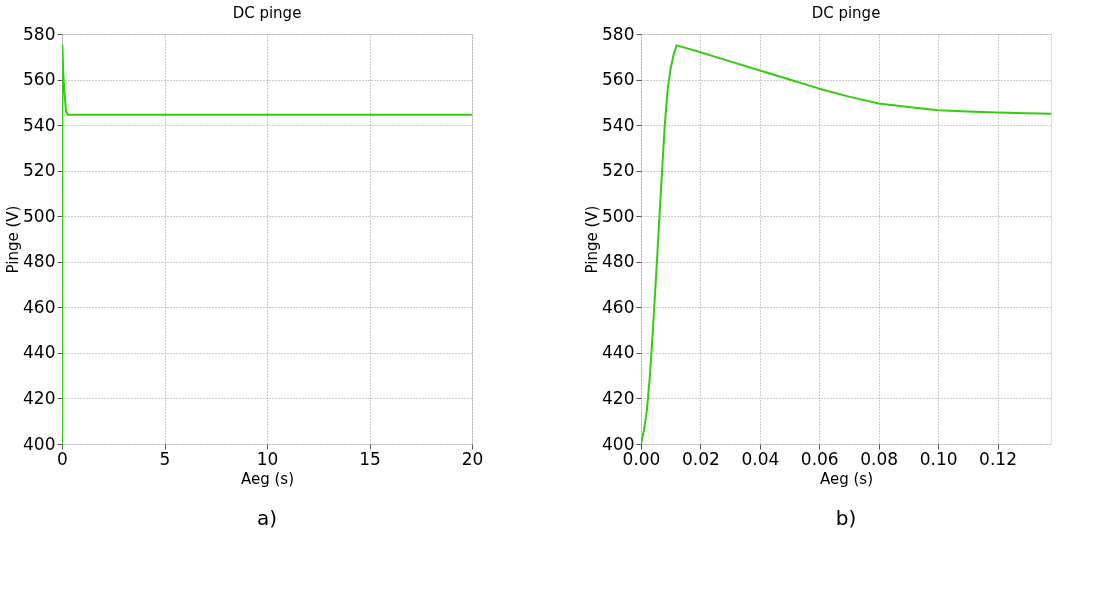 The height and width of the screenshot is (608, 1116). What do you see at coordinates (760, 458) in the screenshot?
I see `x-tick-label: 0.04` at bounding box center [760, 458].